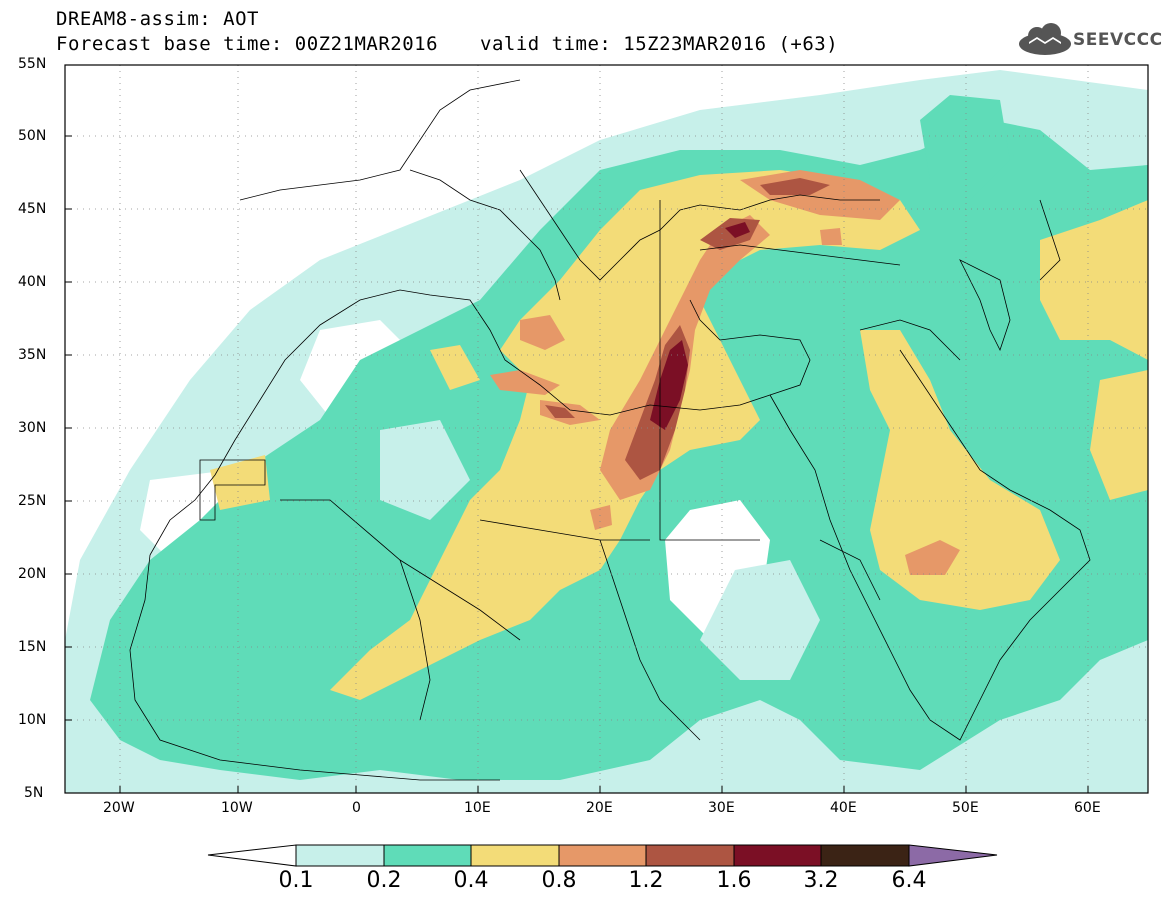 This screenshot has height=905, width=1165. Describe the element at coordinates (1087, 808) in the screenshot. I see `lon-label: 60E` at that location.